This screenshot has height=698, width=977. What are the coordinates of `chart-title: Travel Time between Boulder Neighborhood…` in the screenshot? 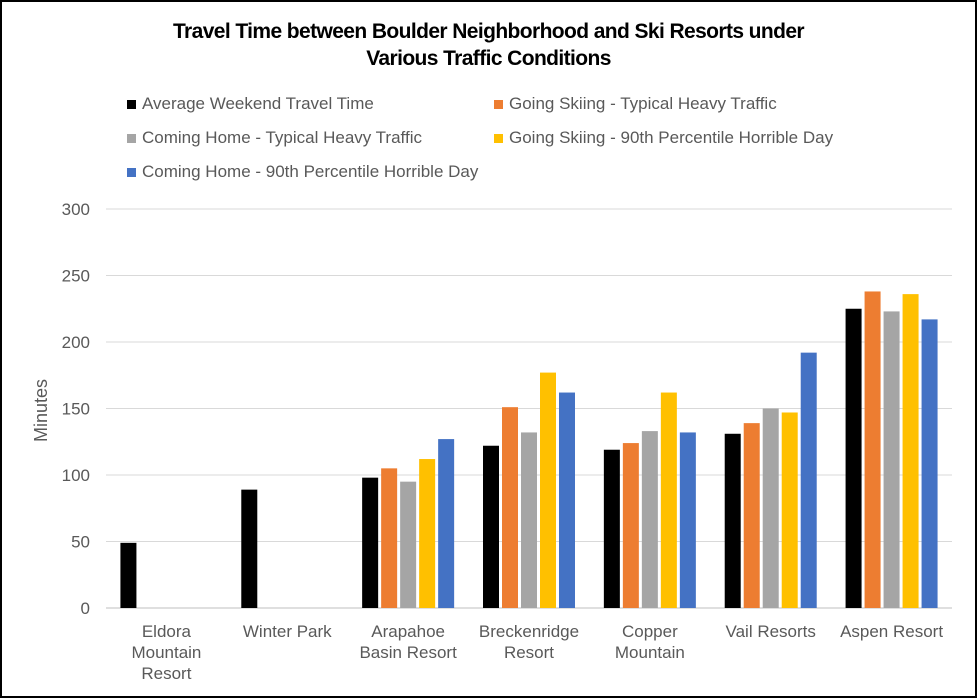 It's located at (488, 45).